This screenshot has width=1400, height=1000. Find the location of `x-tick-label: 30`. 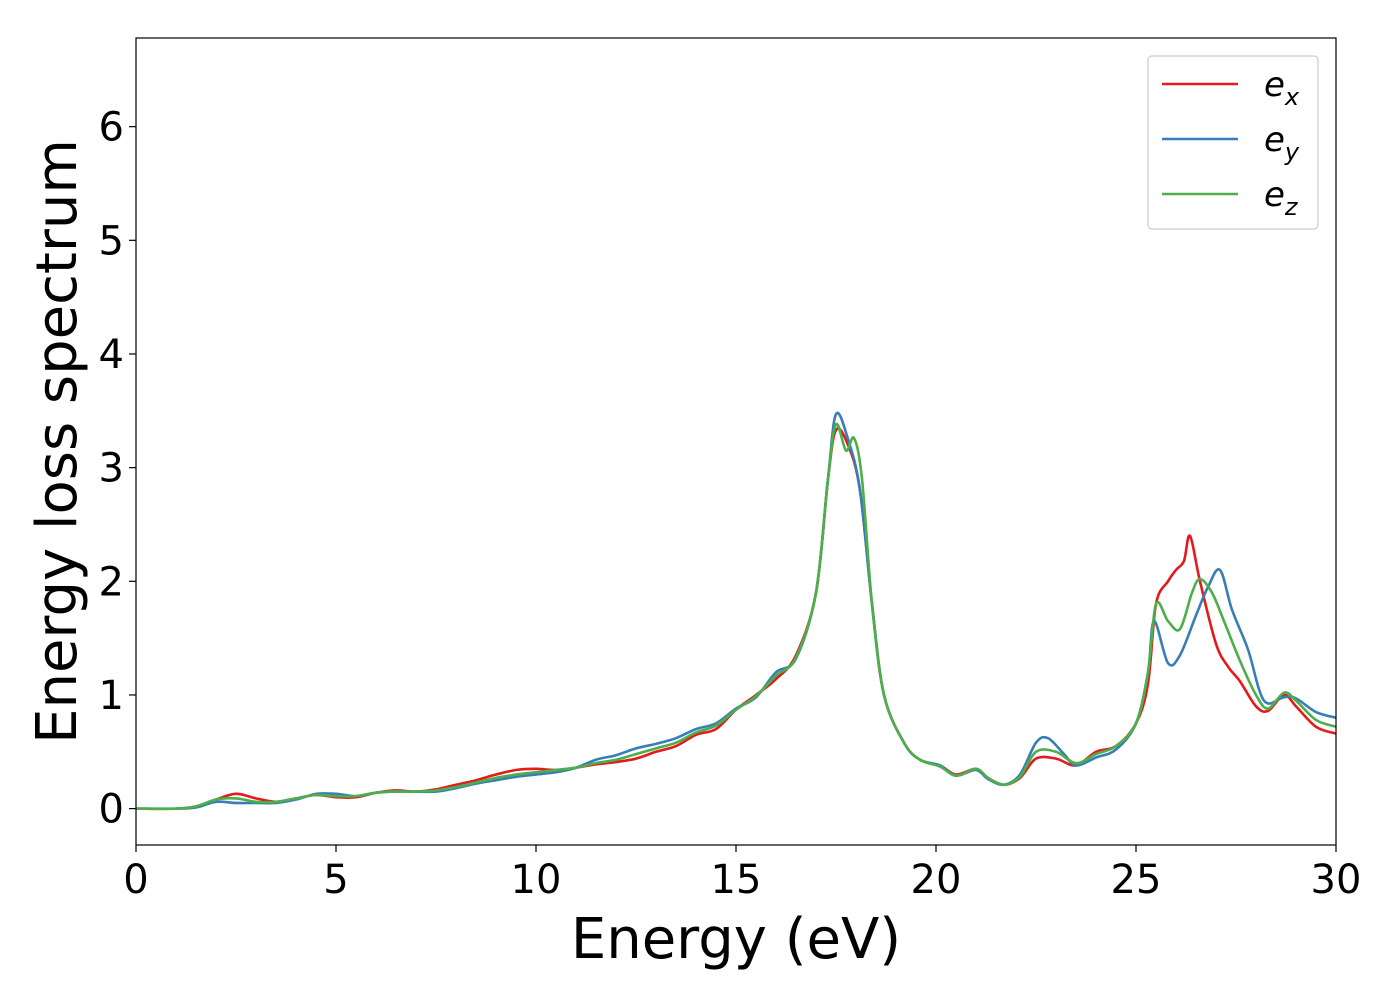

x-tick-label: 30 is located at coordinates (1336, 880).